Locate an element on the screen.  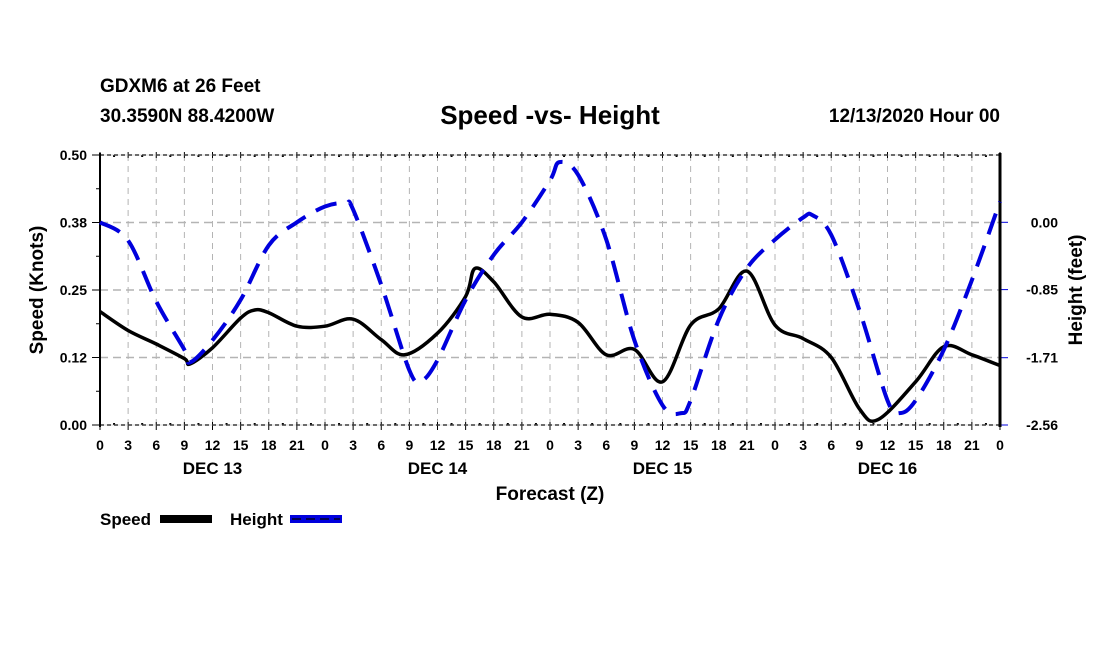
forecast-datetime: 12/13/2020 Hour 00 is located at coordinates (914, 116).